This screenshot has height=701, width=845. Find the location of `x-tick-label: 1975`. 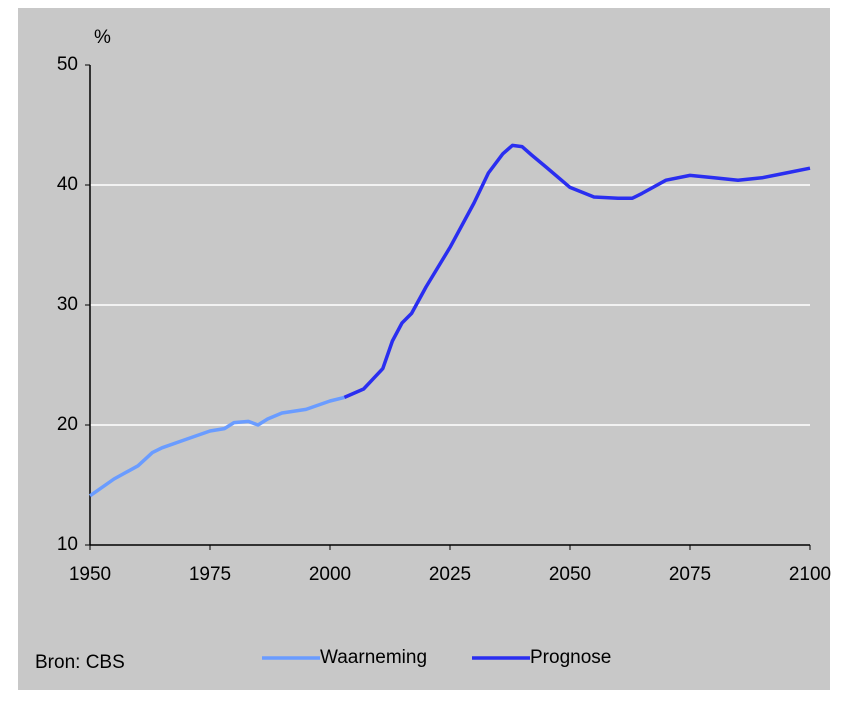

x-tick-label: 1975 is located at coordinates (210, 574).